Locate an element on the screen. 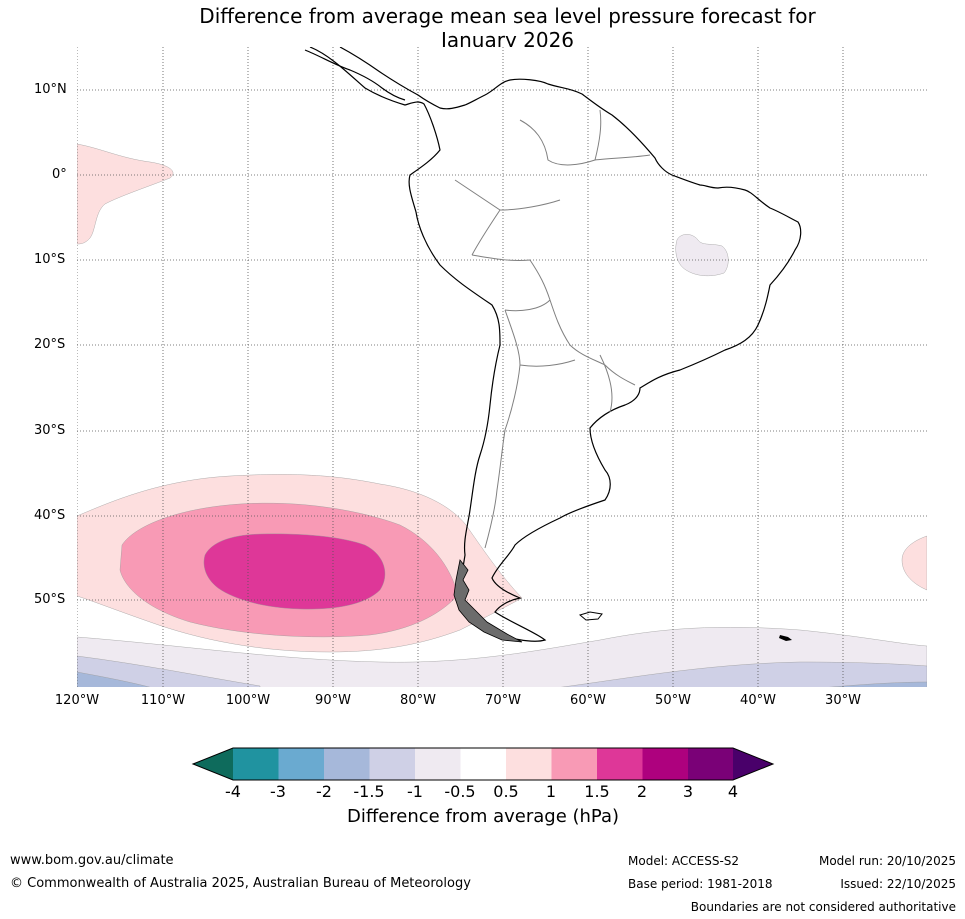  colorbar-tick-label: 0.5 is located at coordinates (506, 791).